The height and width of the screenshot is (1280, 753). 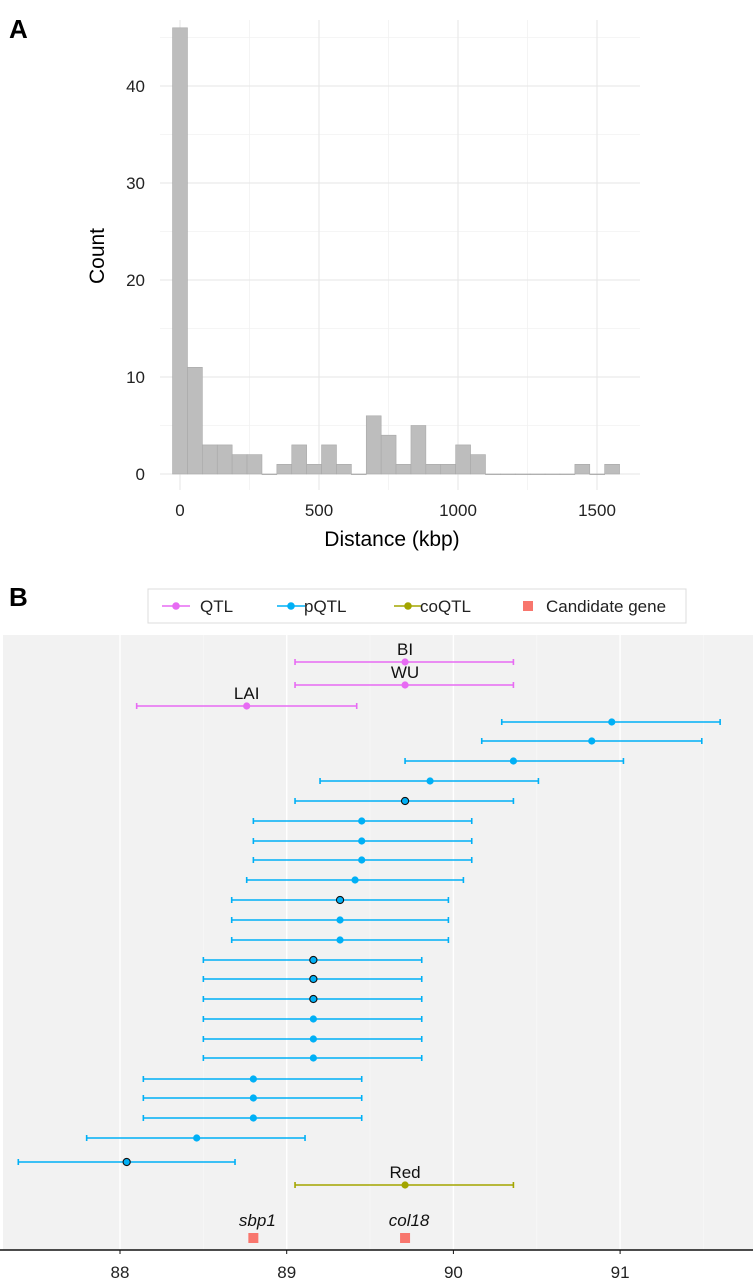 What do you see at coordinates (325, 606) in the screenshot?
I see `legend-label: pQTL` at bounding box center [325, 606].